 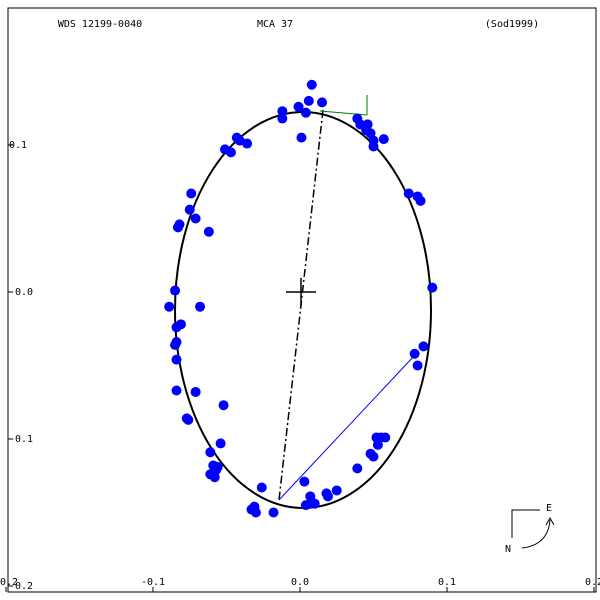 What do you see at coordinates (18, 145) in the screenshot?
I see `y-tick-label: 0.1` at bounding box center [18, 145].